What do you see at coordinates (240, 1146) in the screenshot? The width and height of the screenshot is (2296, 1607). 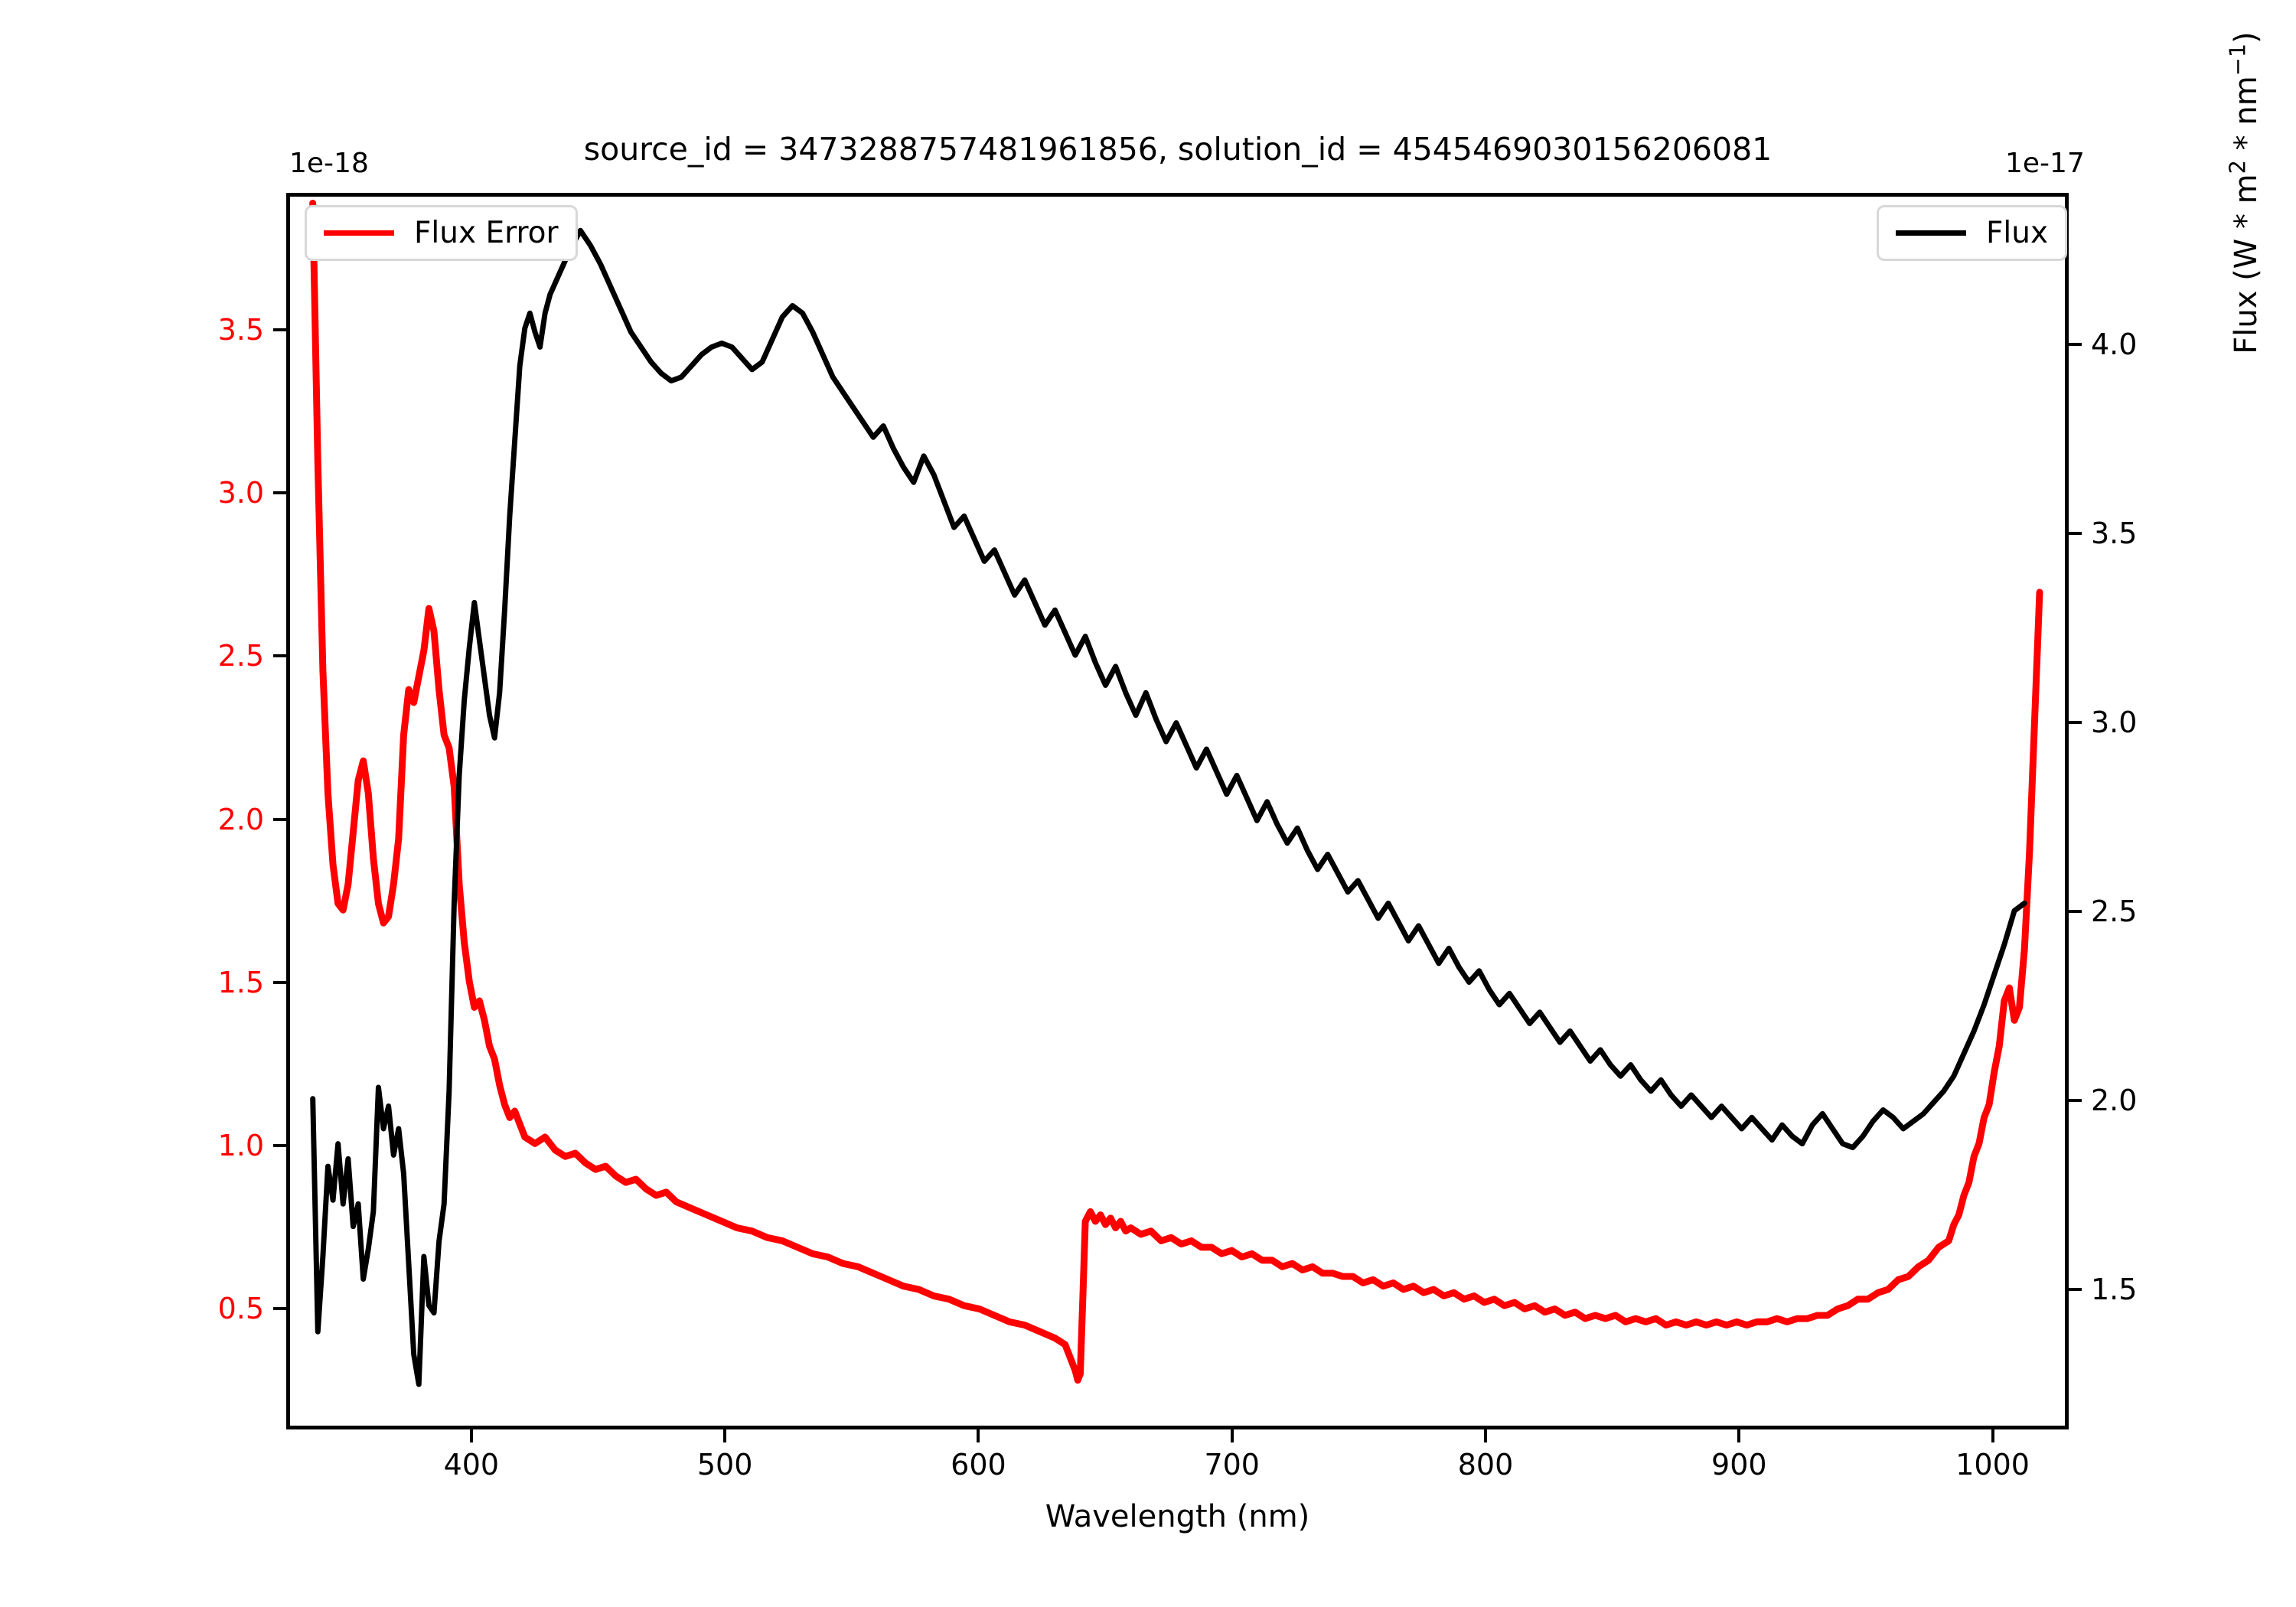 I see `left-y-tick-label: 1.0` at bounding box center [240, 1146].